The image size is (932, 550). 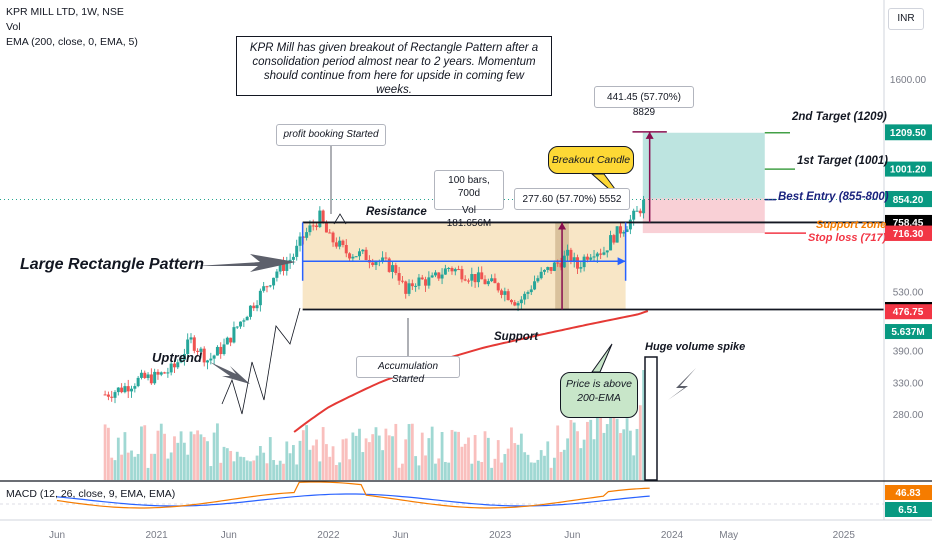 What do you see at coordinates (703, 216) in the screenshot?
I see `loss-zone` at bounding box center [703, 216].